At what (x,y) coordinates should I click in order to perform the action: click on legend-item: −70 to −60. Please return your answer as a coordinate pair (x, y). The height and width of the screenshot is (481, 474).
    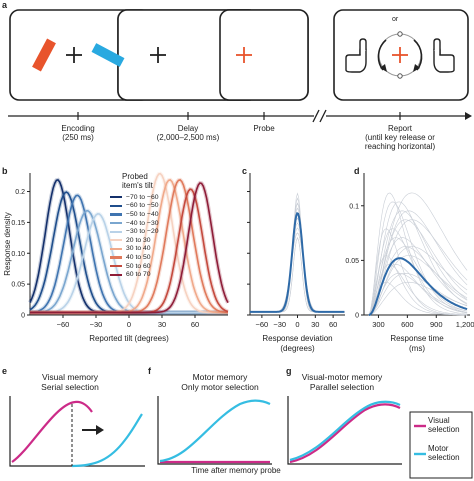
    Looking at the image, I should click on (134, 197).